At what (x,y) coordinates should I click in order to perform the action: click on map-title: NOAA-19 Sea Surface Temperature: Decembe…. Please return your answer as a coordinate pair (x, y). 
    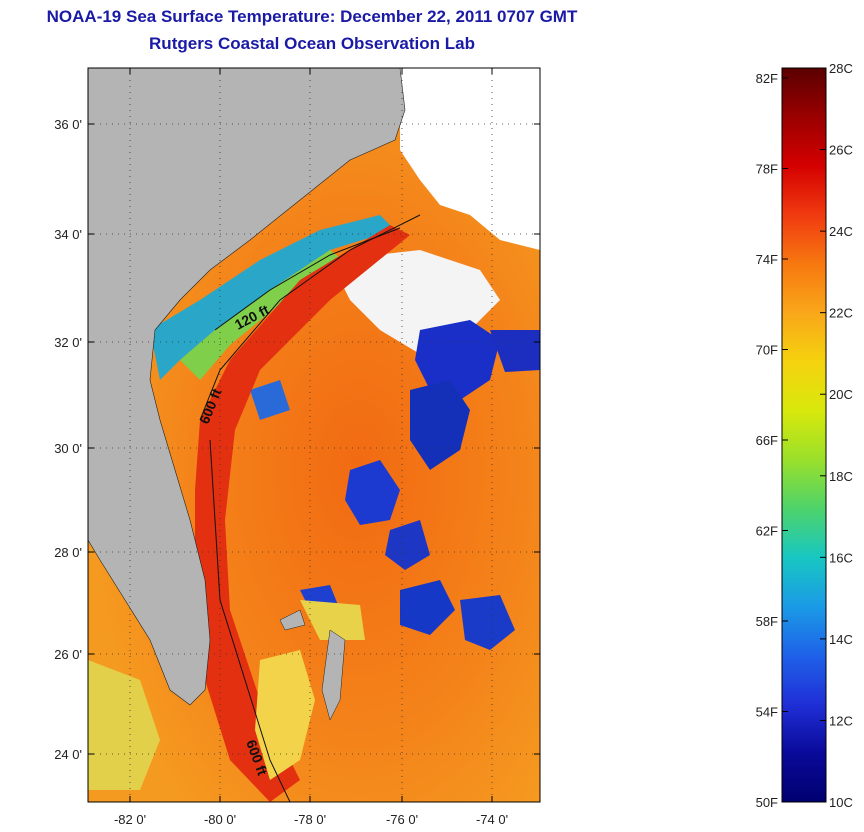
    Looking at the image, I should click on (312, 16).